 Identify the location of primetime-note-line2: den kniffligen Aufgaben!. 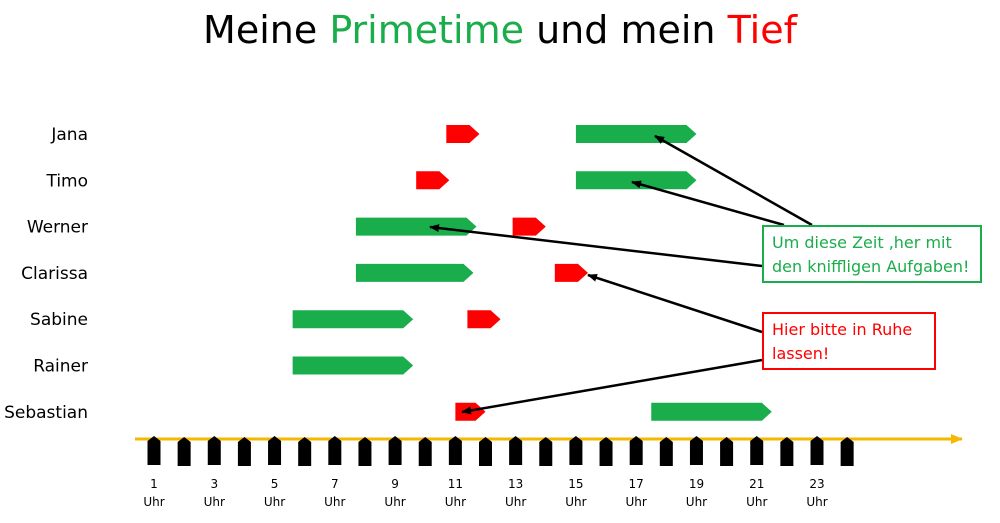
(871, 266).